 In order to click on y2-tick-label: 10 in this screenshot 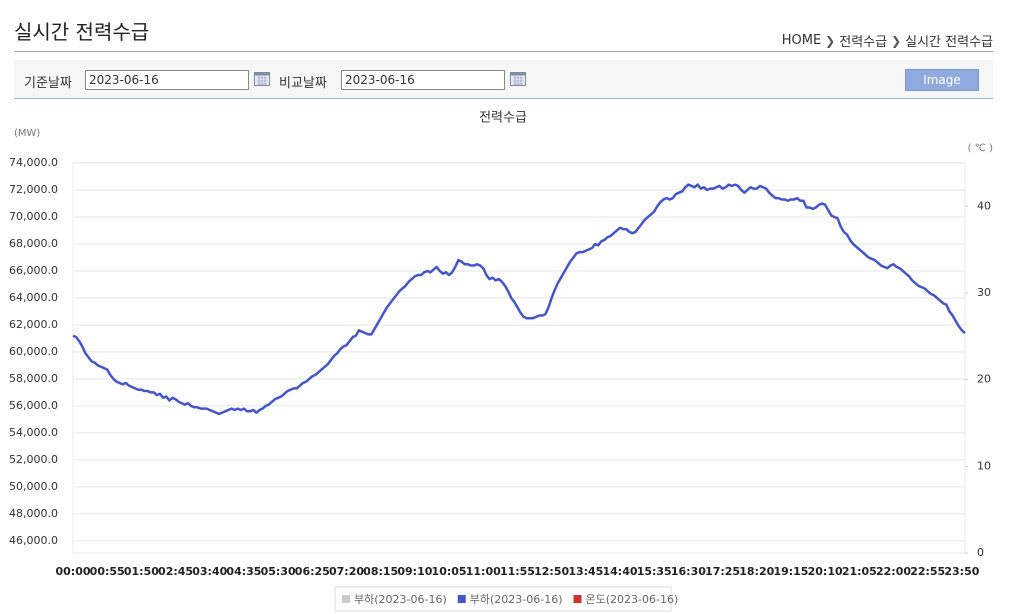, I will do `click(984, 465)`.